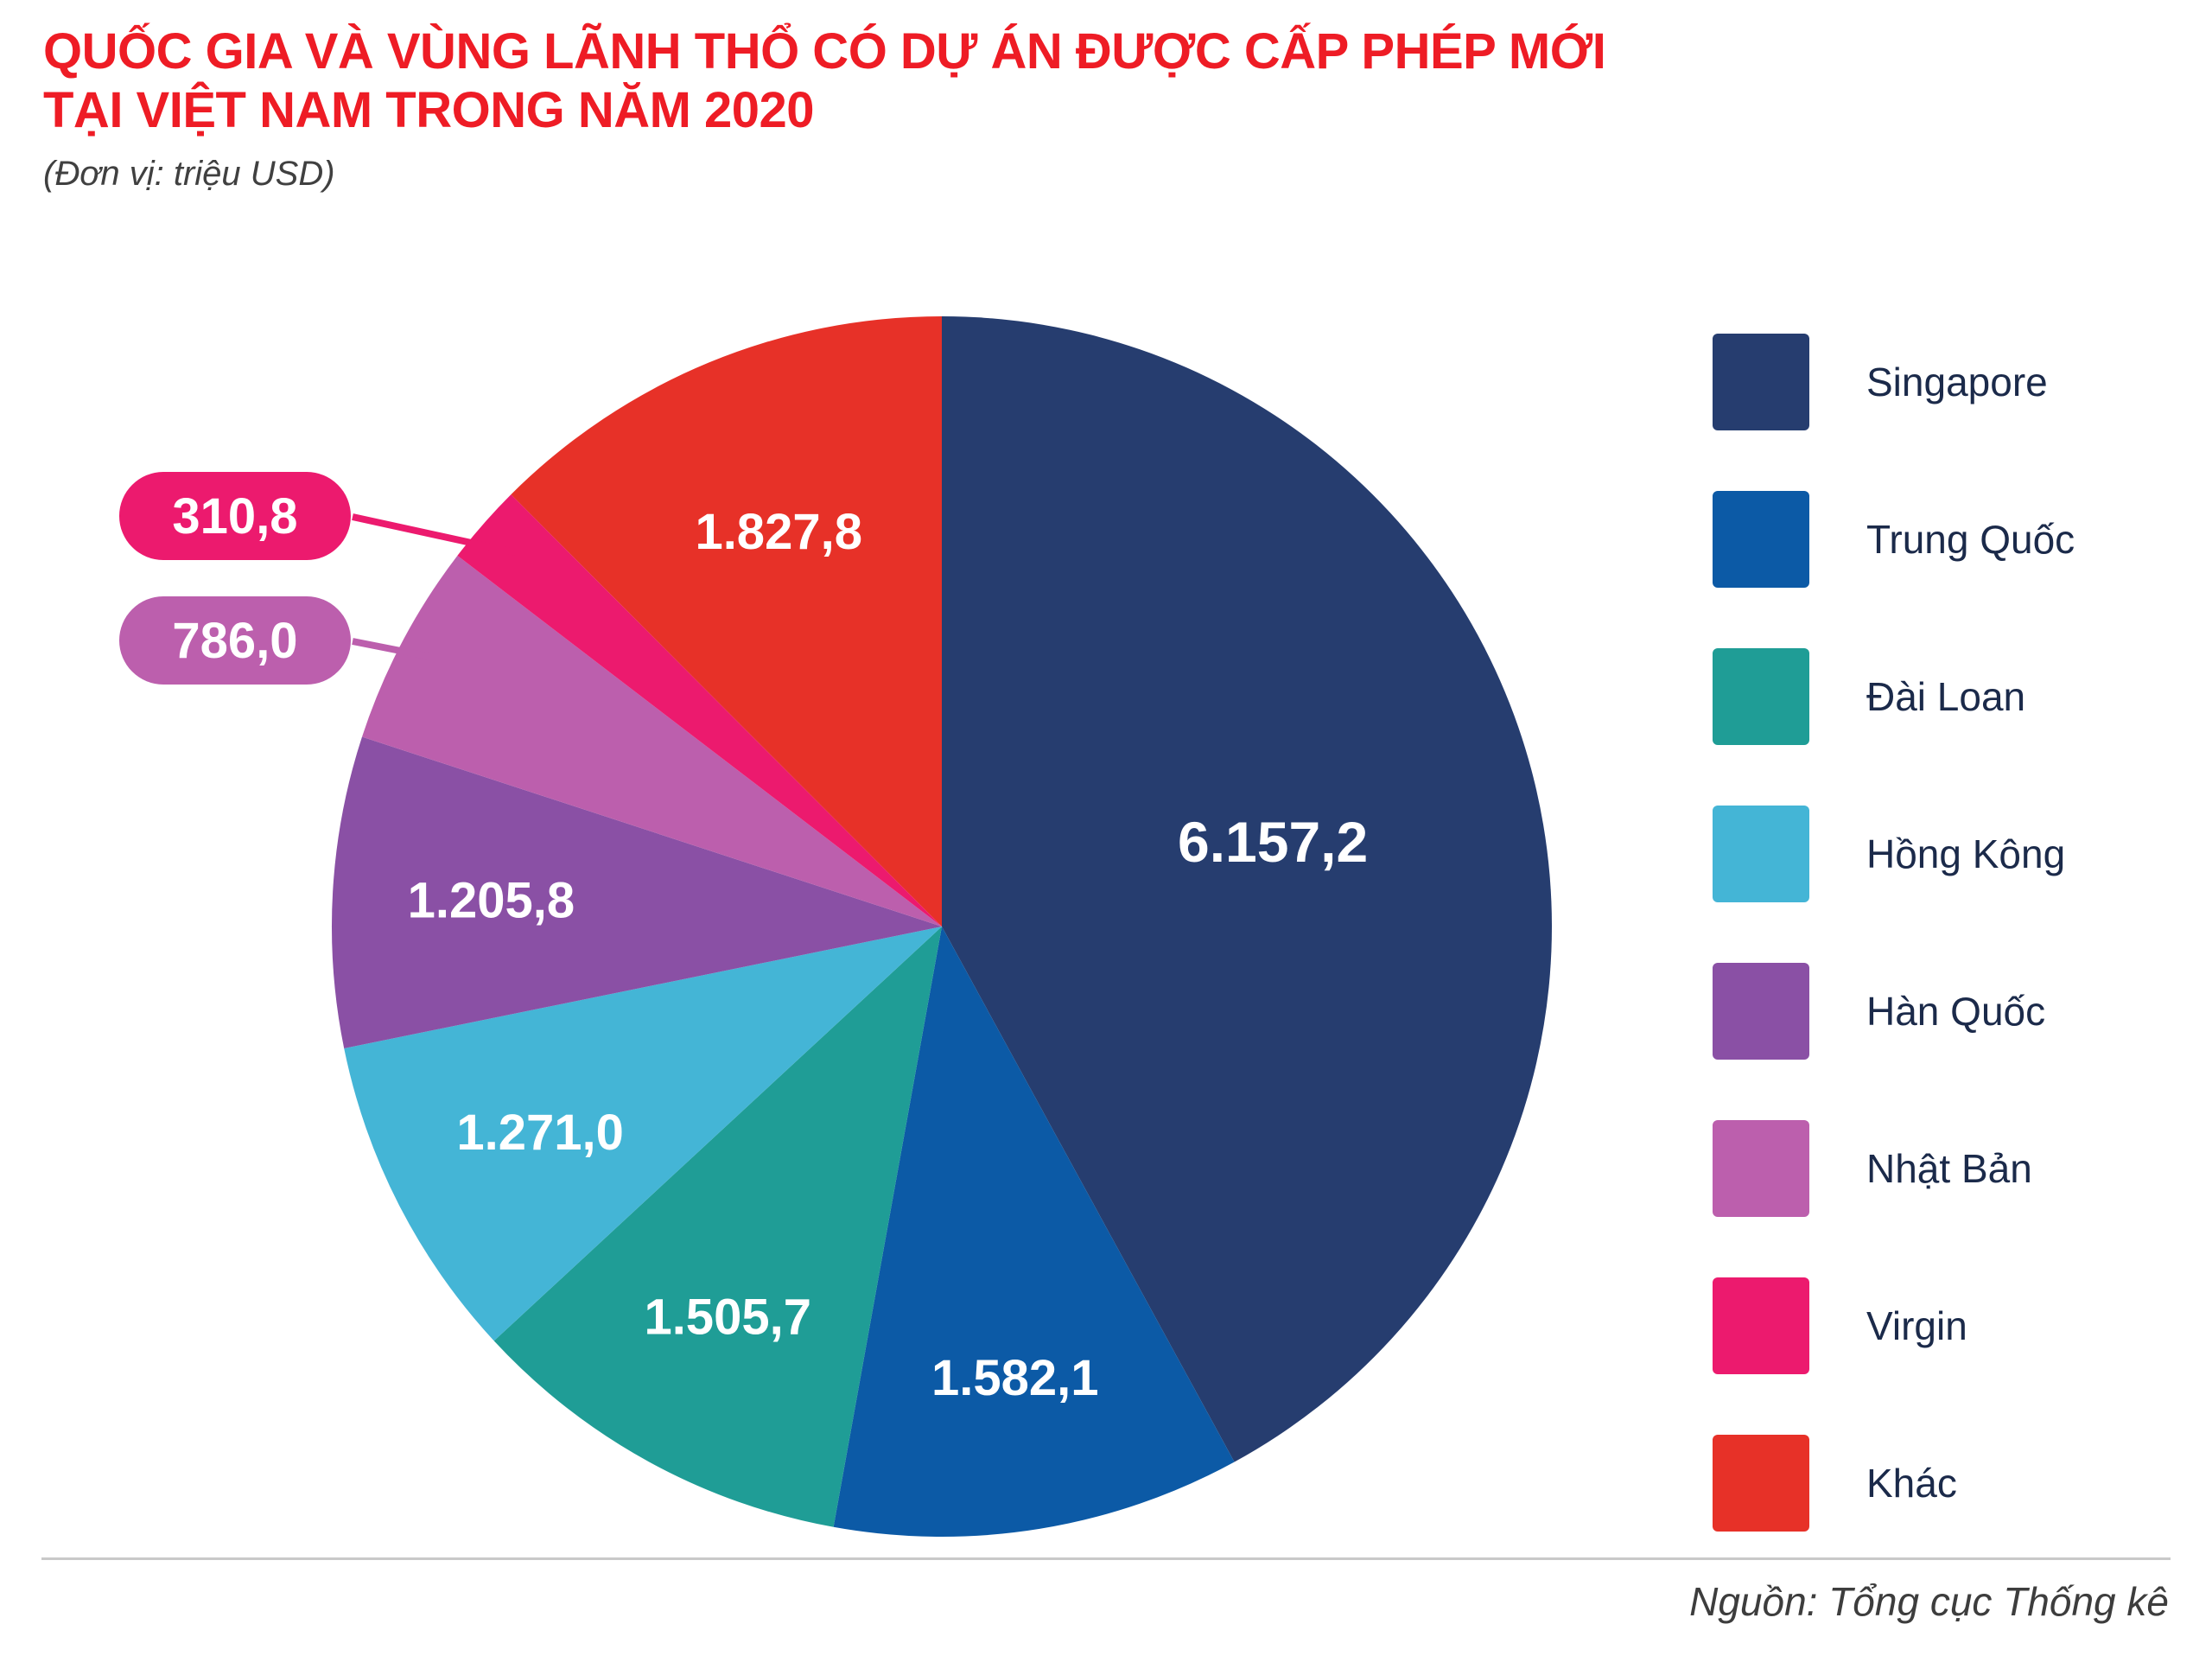  I want to click on unit-note: (Đơn vị: triệu USD), so click(189, 173).